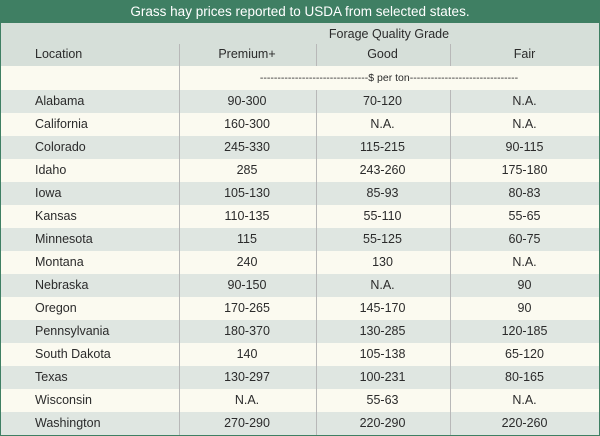 This screenshot has height=436, width=600. Describe the element at coordinates (247, 400) in the screenshot. I see `premium-price-cell: N.A.` at that location.